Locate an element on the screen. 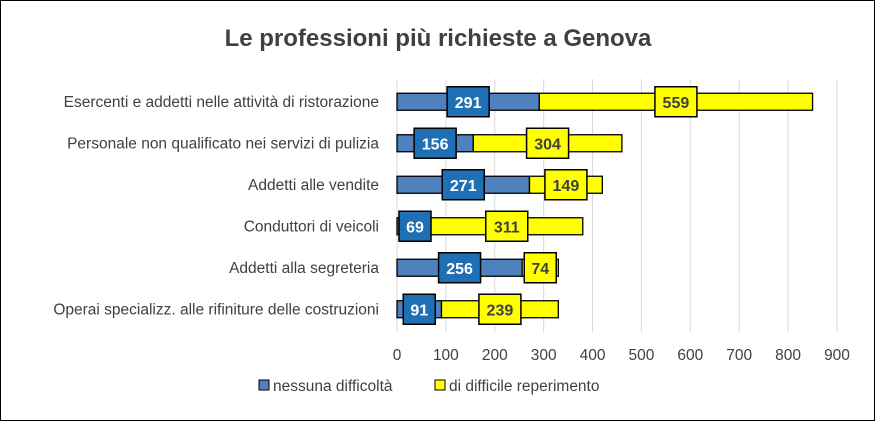 The image size is (875, 422). svg-text: 91 is located at coordinates (419, 310).